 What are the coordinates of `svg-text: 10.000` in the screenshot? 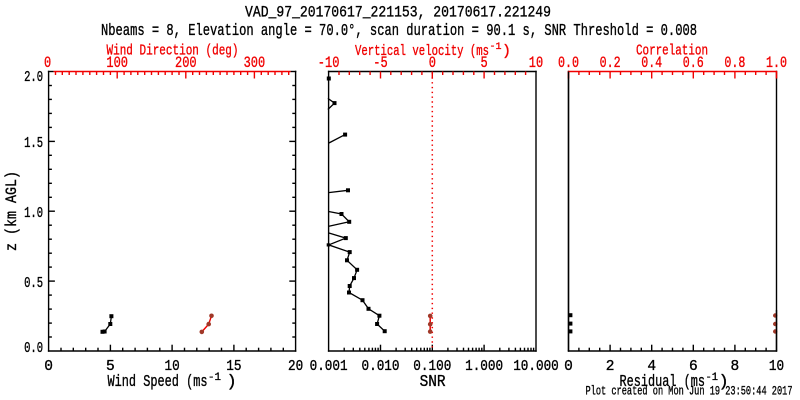 It's located at (536, 367).